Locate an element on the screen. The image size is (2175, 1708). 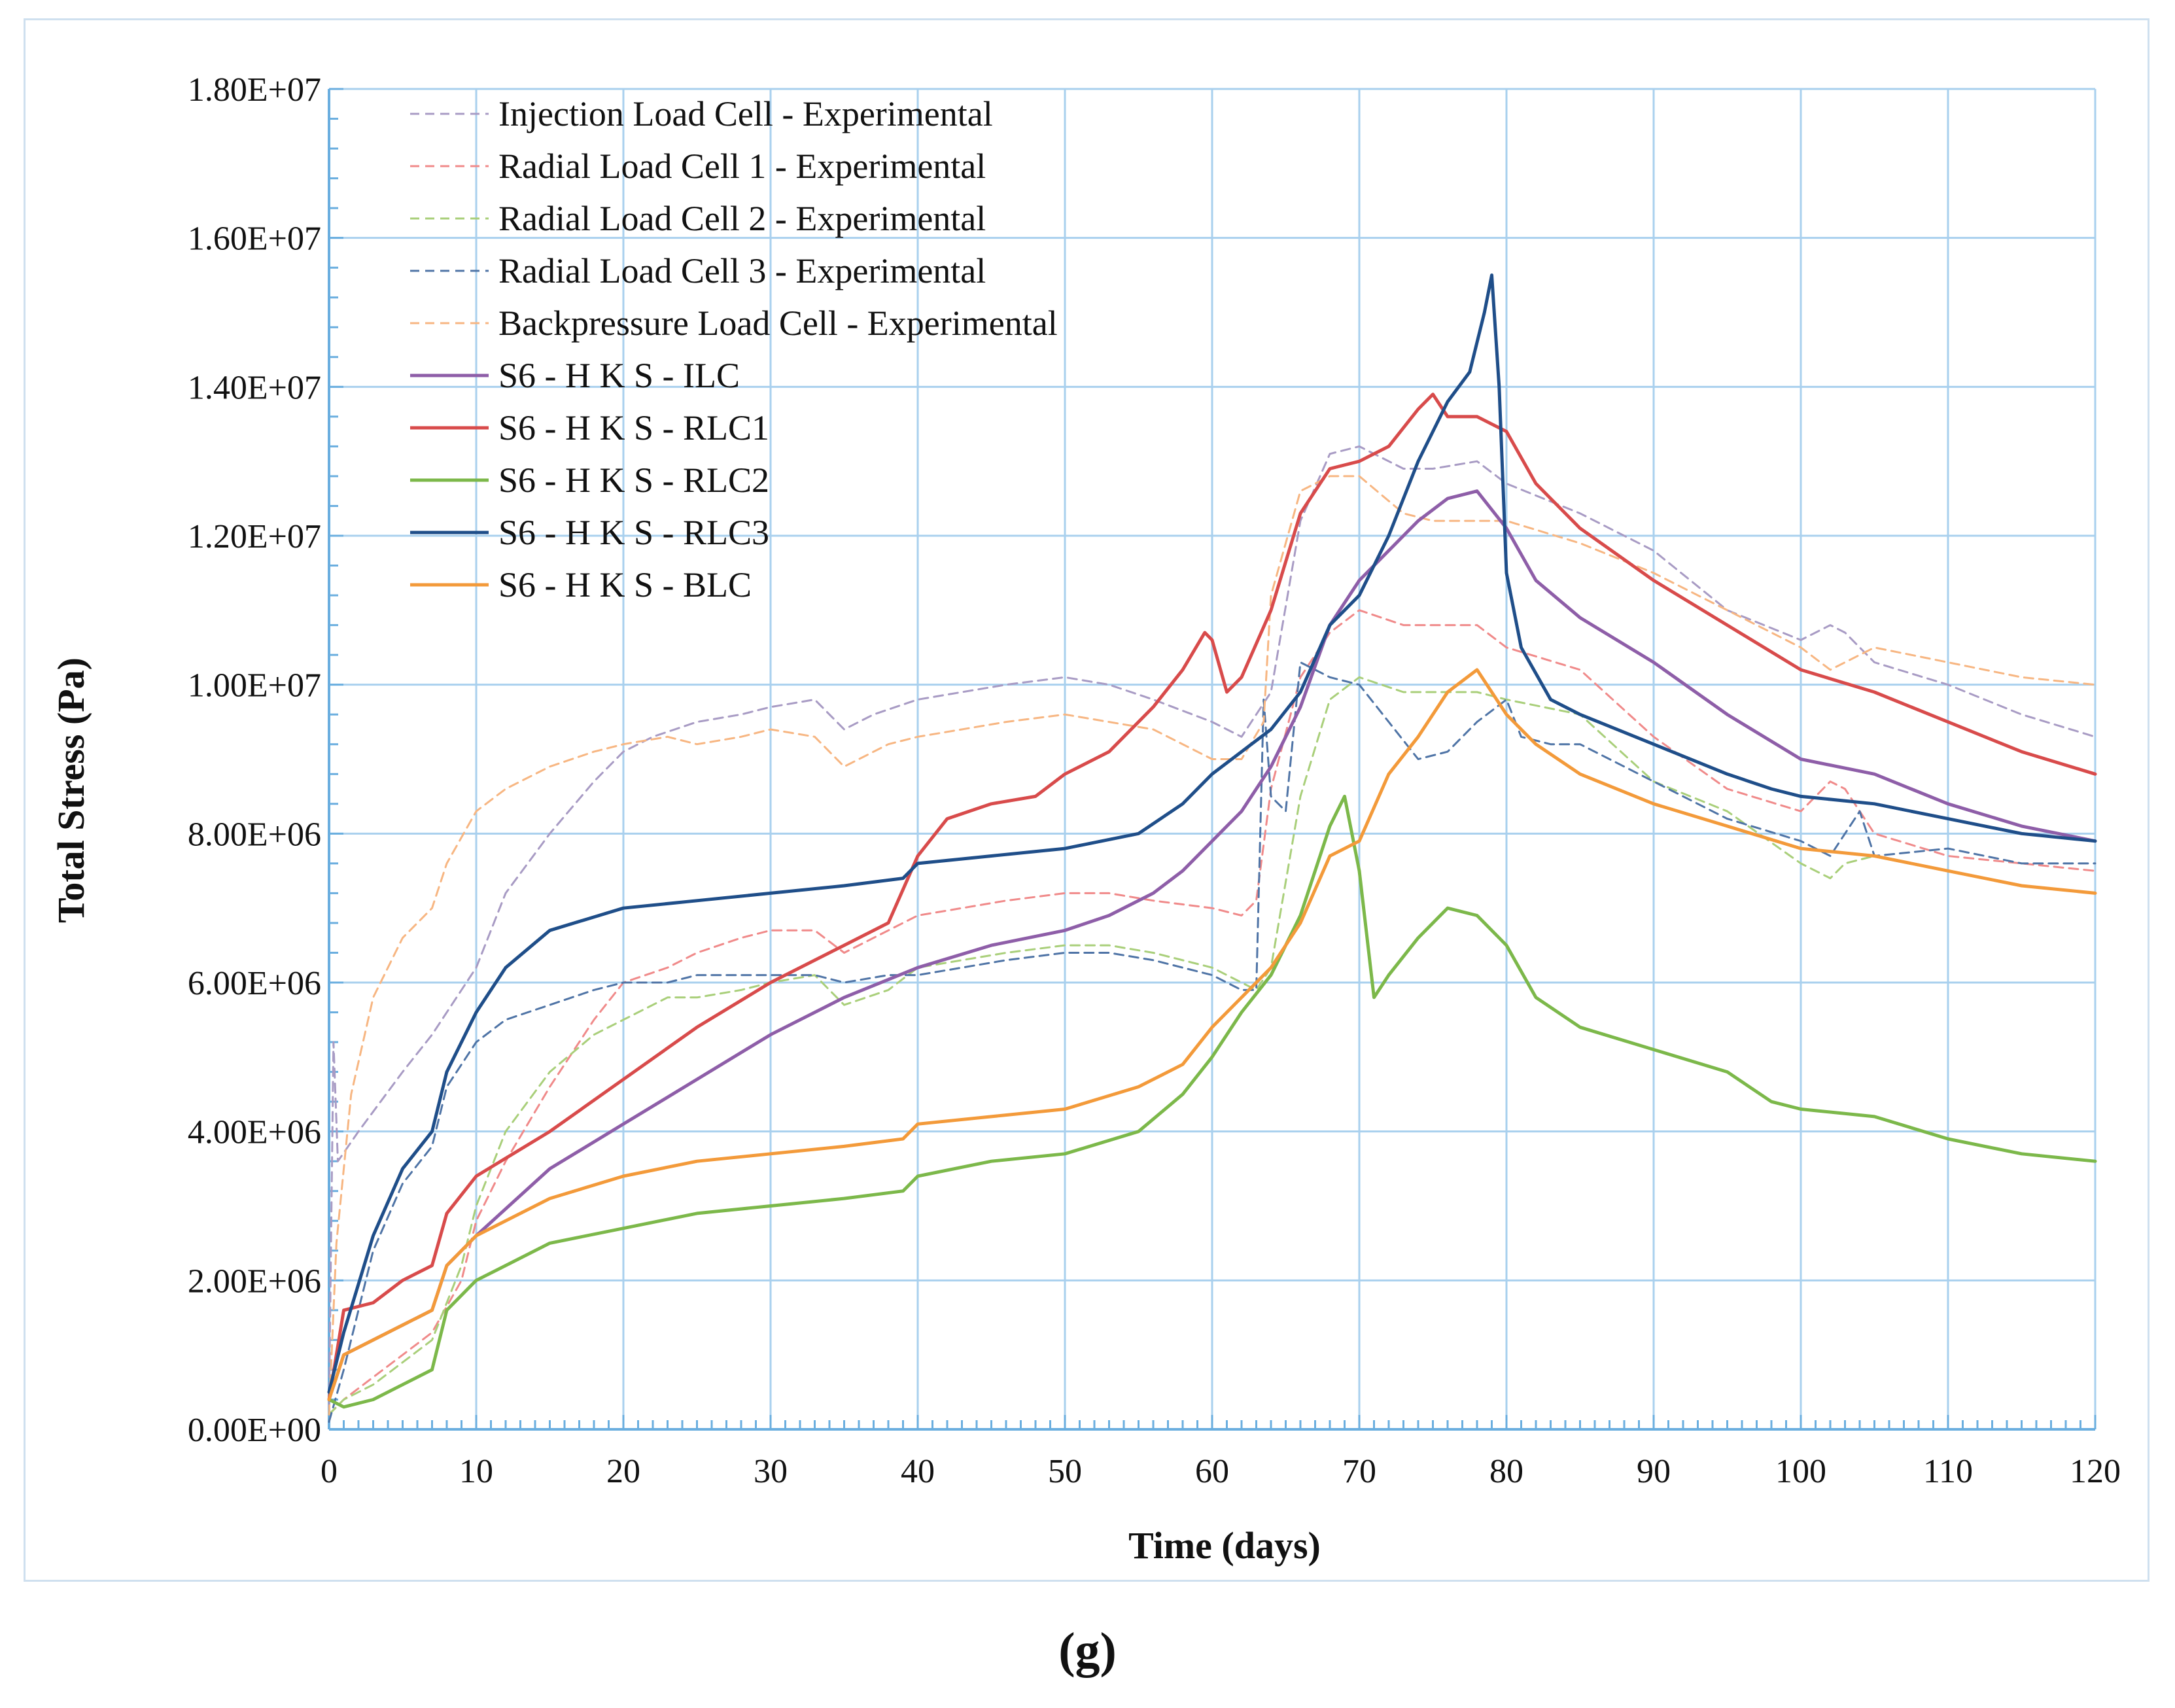
x-tick-label: 10 is located at coordinates (476, 1472).